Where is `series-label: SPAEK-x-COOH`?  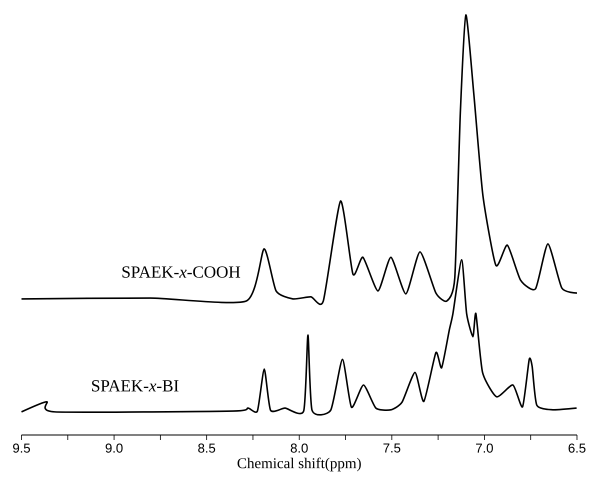 series-label: SPAEK-x-COOH is located at coordinates (181, 272).